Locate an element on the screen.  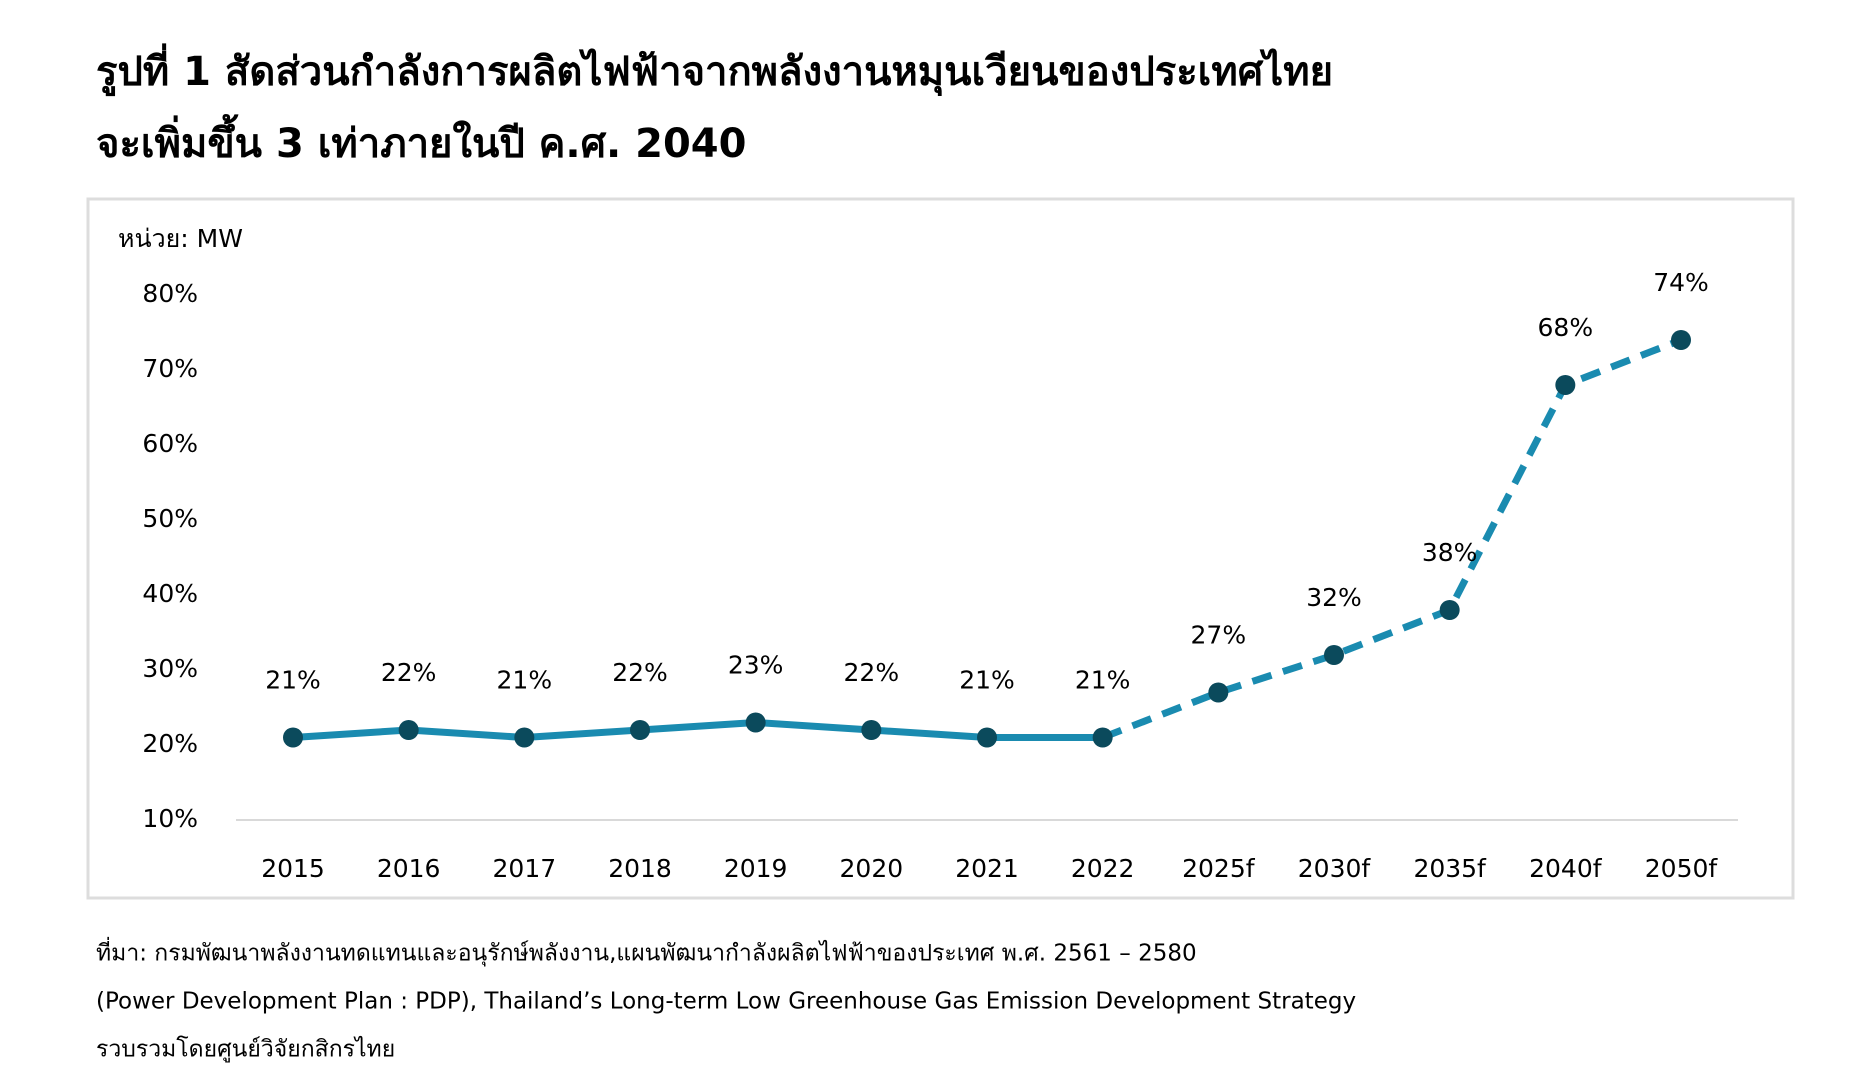
x-tick-label: 2020 is located at coordinates (872, 868).